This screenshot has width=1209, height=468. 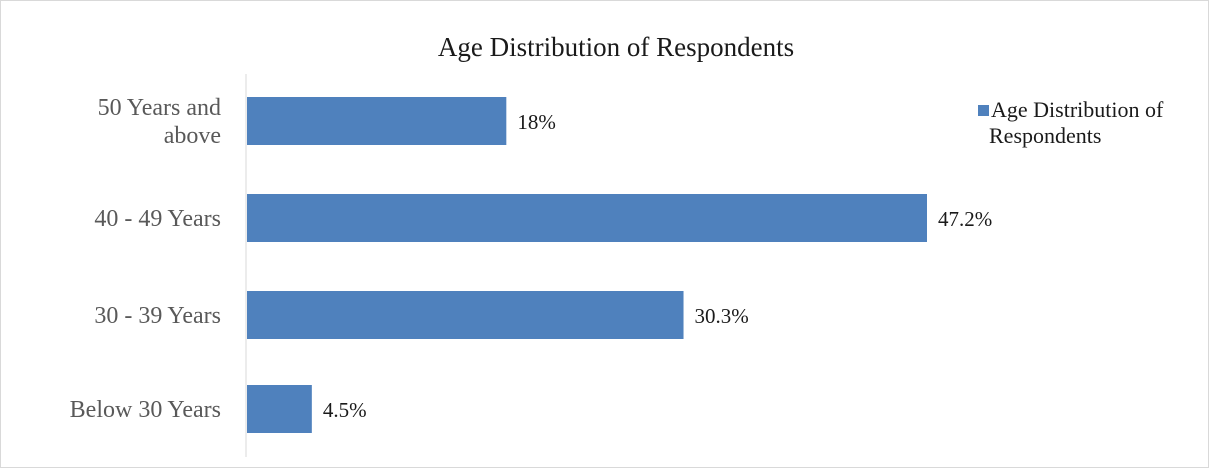 I want to click on legend: Age Distribution of Respondents, so click(x=1071, y=122).